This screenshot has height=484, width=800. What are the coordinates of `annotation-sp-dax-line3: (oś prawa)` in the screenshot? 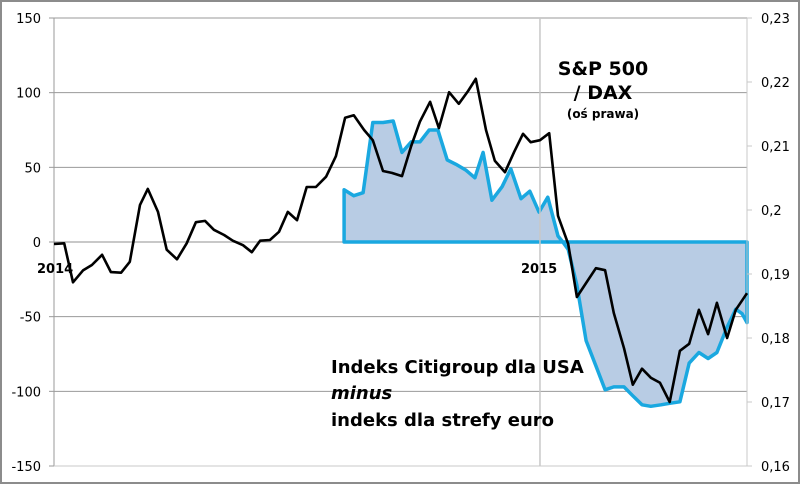 It's located at (603, 114).